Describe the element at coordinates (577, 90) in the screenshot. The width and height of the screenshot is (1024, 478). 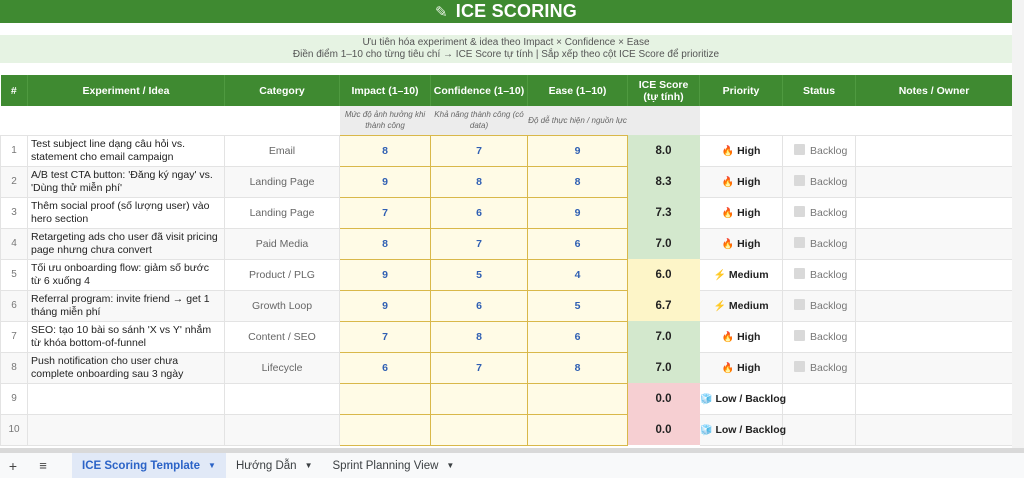
I see `col-header-ease: Ease (1–10)` at that location.